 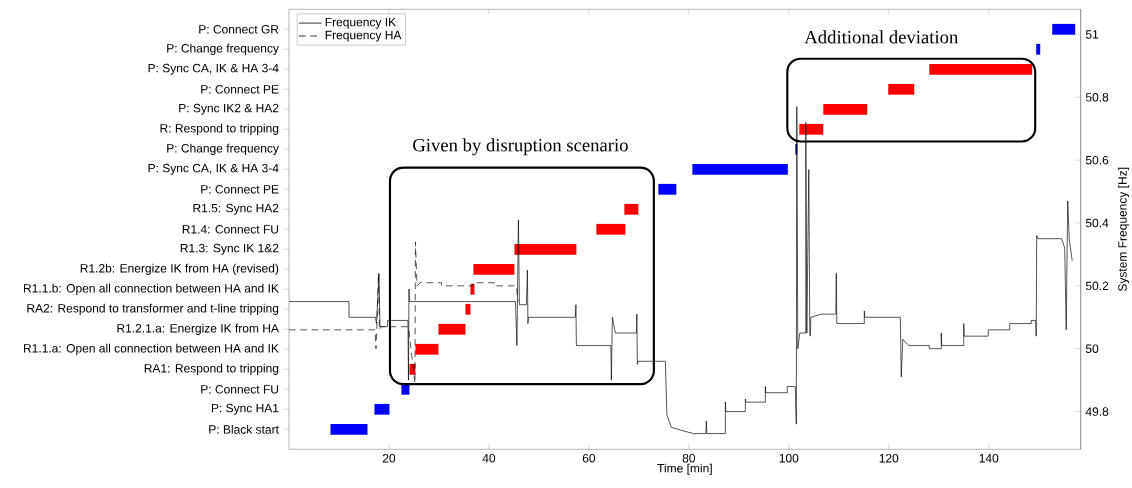 I want to click on x-axis-title: Time [min], so click(x=684, y=469).